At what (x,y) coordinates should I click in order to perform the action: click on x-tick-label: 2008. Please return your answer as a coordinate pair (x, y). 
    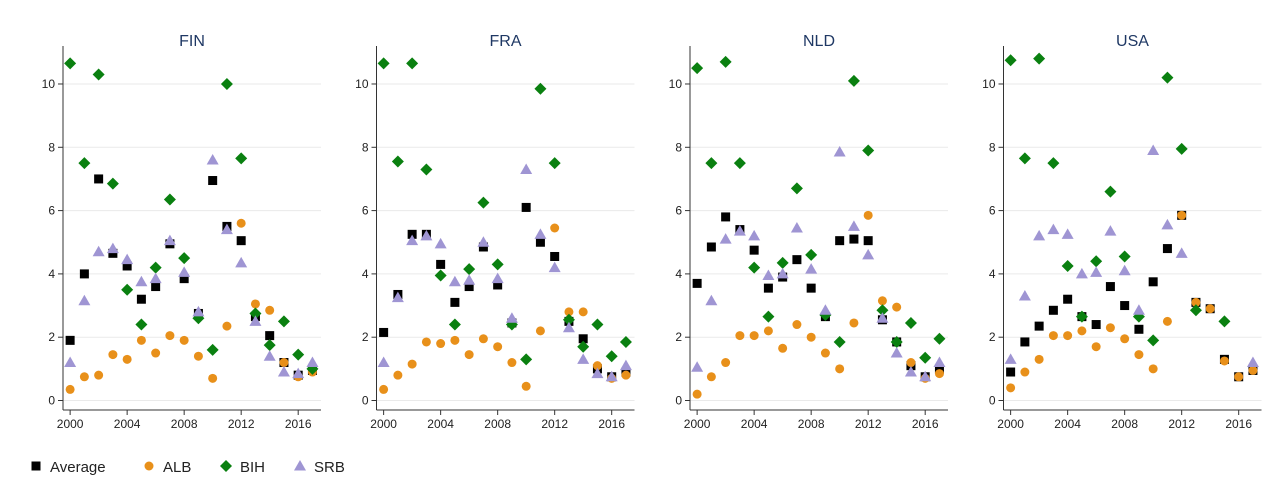
    Looking at the image, I should click on (811, 424).